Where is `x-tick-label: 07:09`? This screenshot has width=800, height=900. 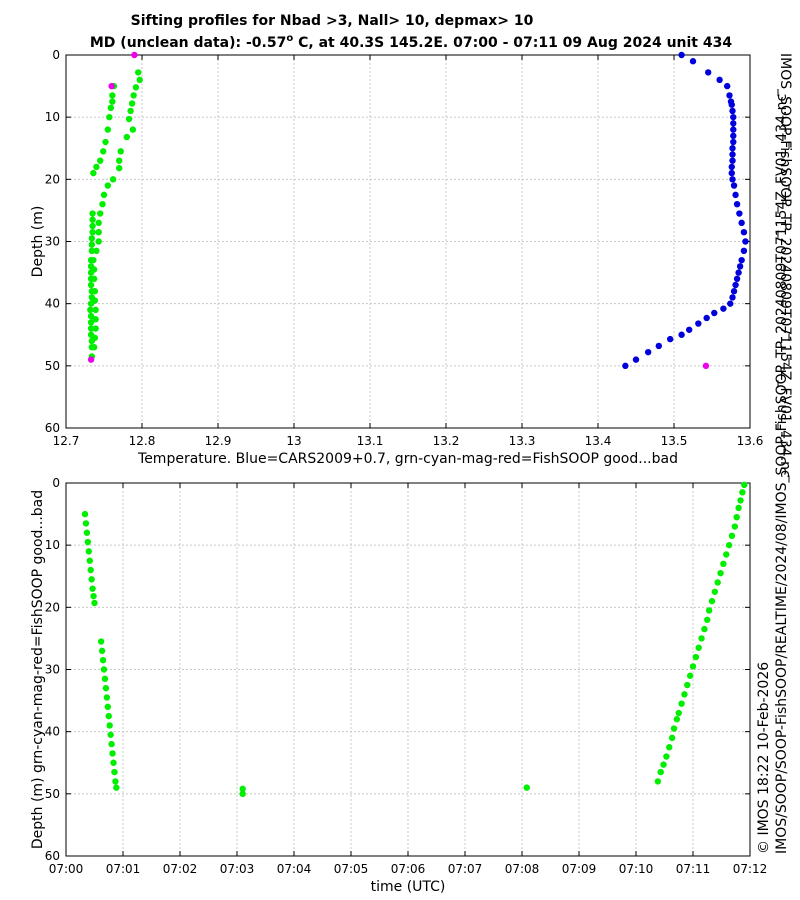 x-tick-label: 07:09 is located at coordinates (579, 869).